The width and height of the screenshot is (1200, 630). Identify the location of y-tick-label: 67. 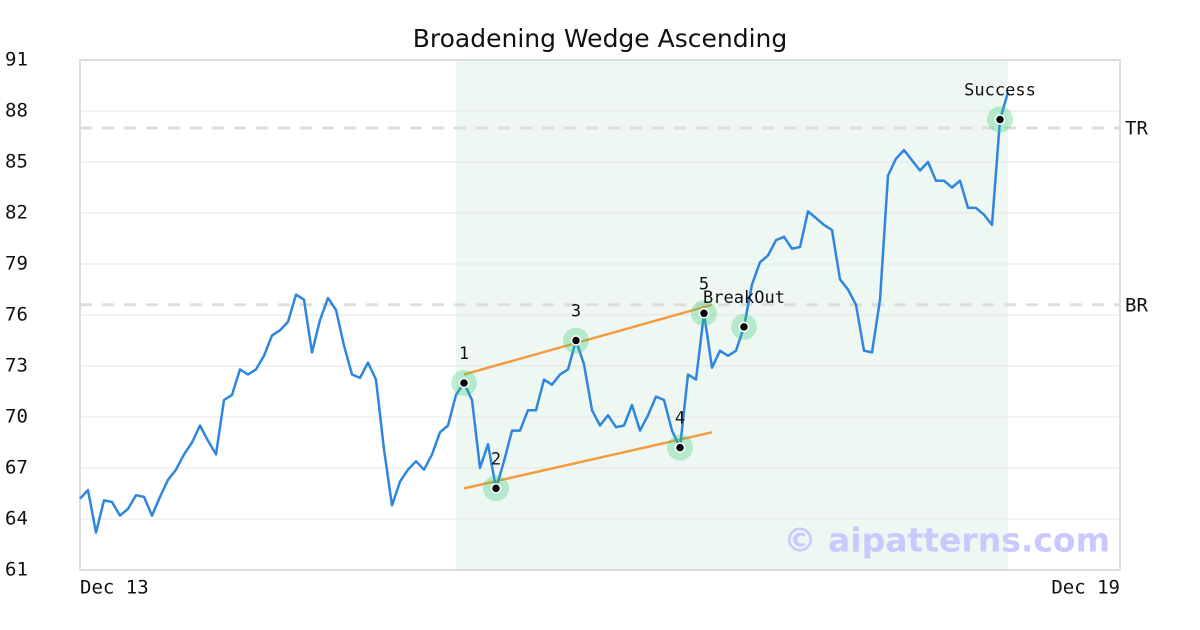
(16, 468).